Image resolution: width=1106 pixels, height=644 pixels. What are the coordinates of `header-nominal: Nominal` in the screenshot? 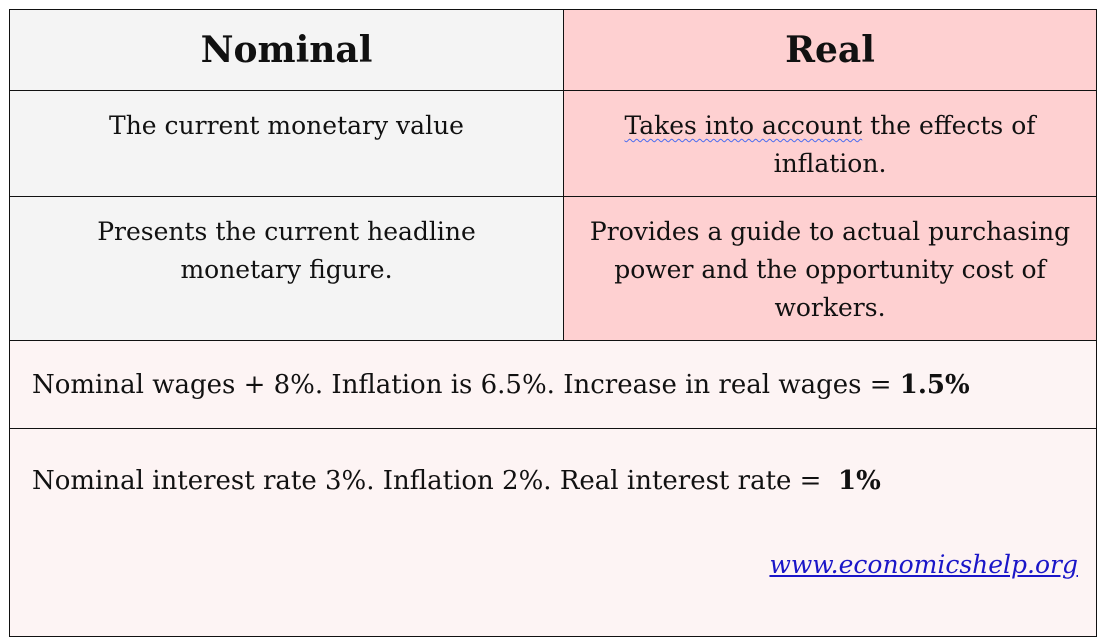 It's located at (287, 50).